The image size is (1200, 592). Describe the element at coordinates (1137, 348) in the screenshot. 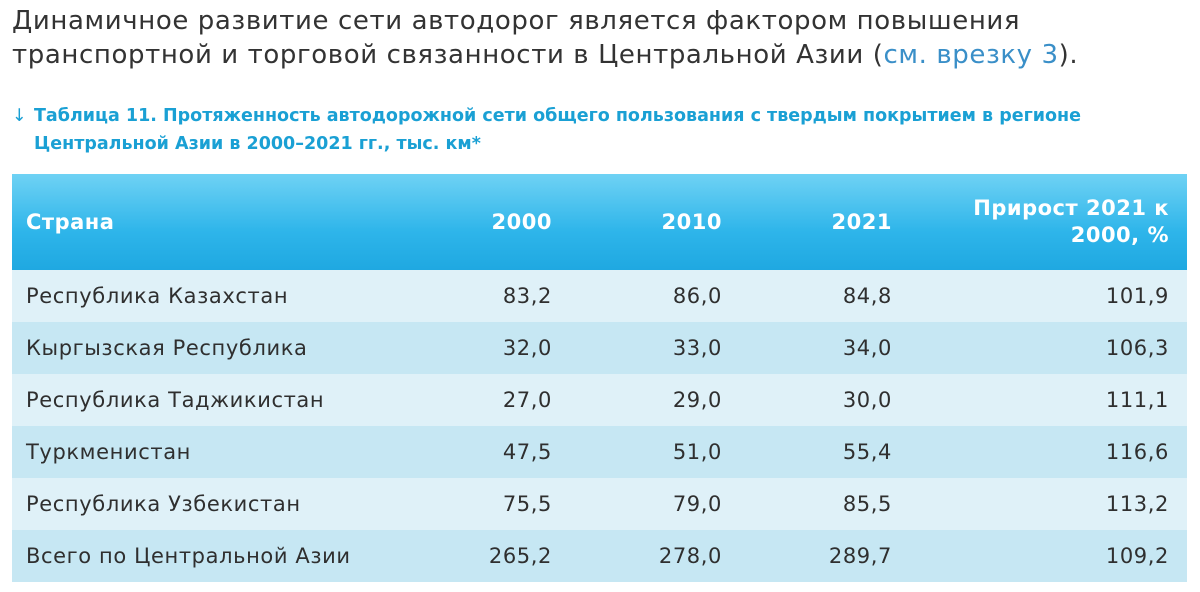

I see `cell-growth: 106,3` at that location.